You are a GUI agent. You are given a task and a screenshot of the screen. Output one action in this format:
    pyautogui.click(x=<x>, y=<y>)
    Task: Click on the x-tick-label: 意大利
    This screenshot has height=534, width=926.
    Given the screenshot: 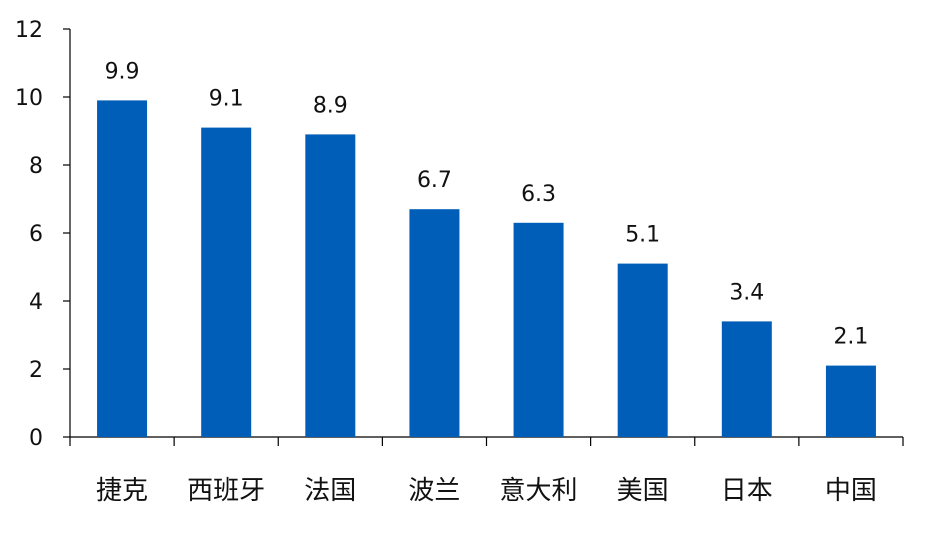 What is the action you would take?
    pyautogui.click(x=539, y=491)
    